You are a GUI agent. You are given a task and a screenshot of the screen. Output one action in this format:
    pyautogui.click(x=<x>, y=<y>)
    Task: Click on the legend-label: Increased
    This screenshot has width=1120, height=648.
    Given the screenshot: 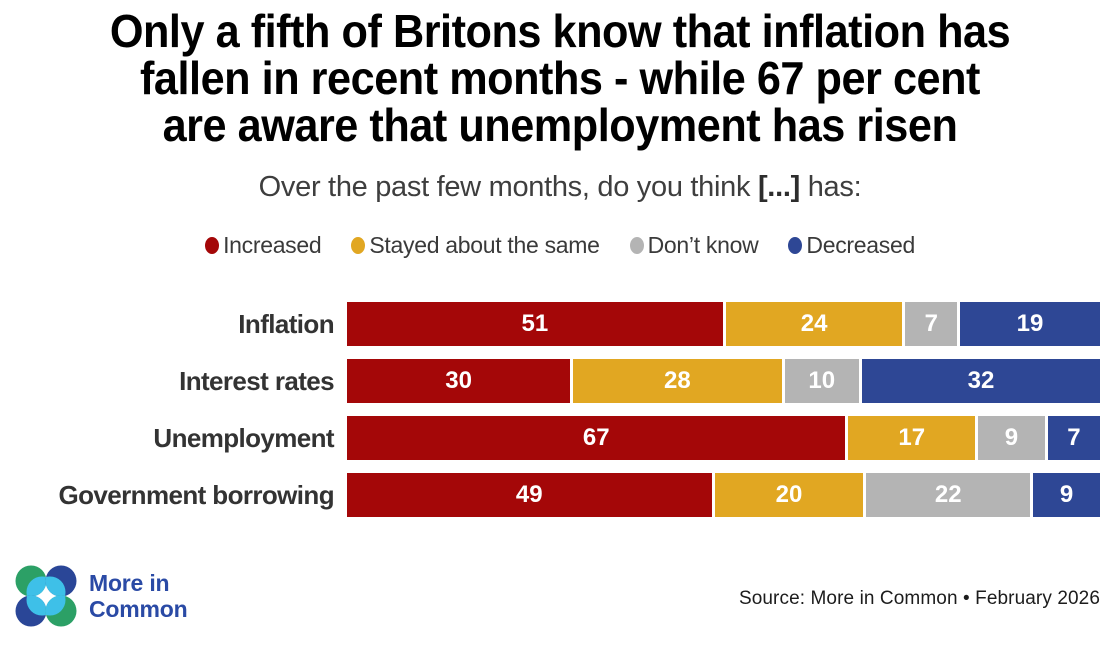 What is the action you would take?
    pyautogui.click(x=272, y=245)
    